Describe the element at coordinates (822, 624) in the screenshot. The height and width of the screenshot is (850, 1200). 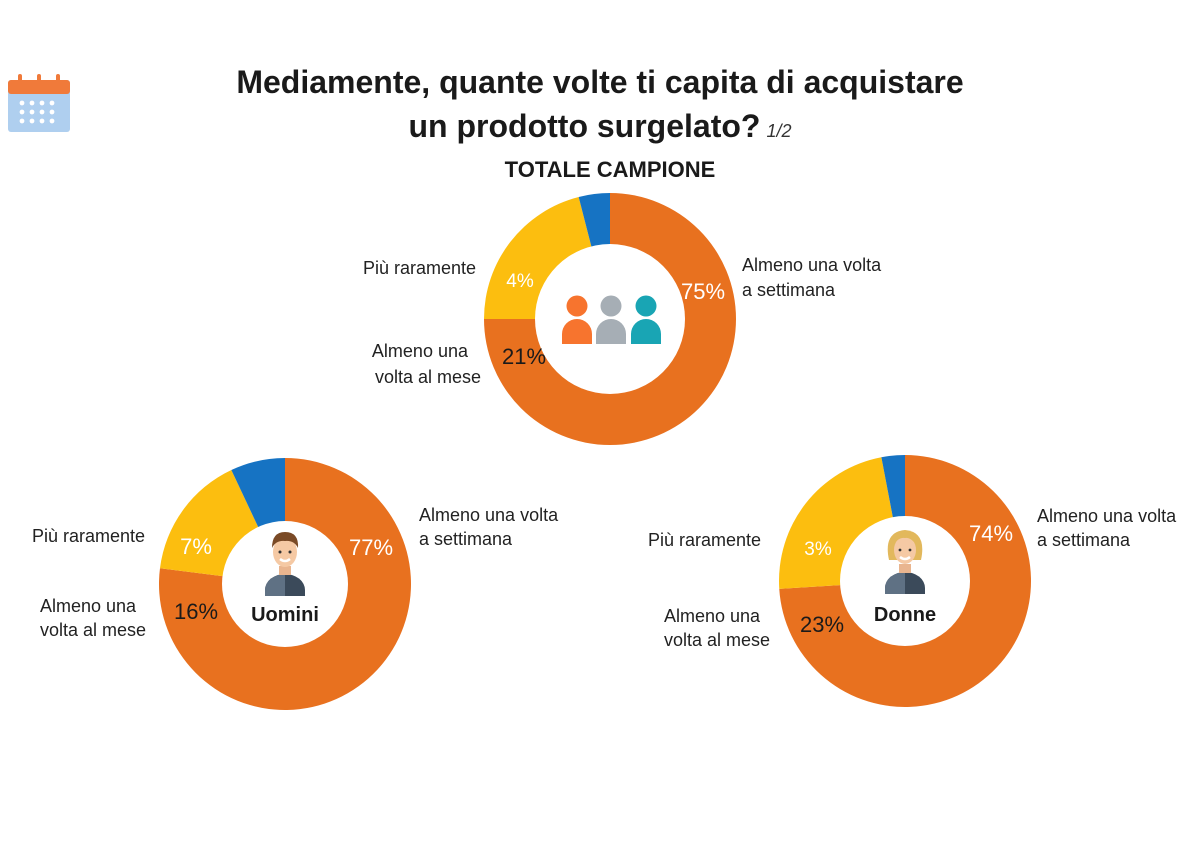
I see `value-label-monthly: 23%` at that location.